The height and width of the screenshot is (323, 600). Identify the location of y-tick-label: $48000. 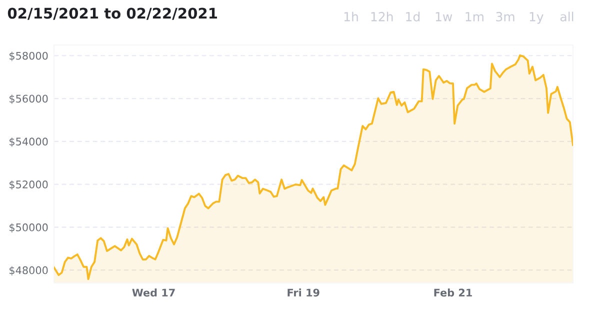
(29, 271).